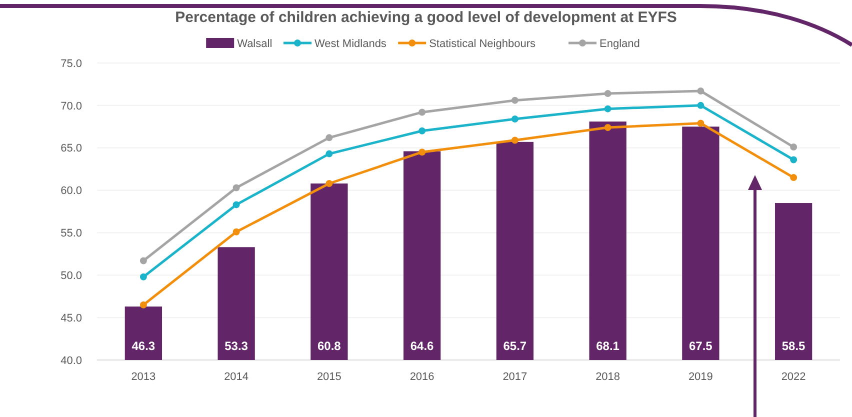 This screenshot has width=852, height=417. Describe the element at coordinates (482, 44) in the screenshot. I see `legend-label: Statistical Neighbours` at that location.